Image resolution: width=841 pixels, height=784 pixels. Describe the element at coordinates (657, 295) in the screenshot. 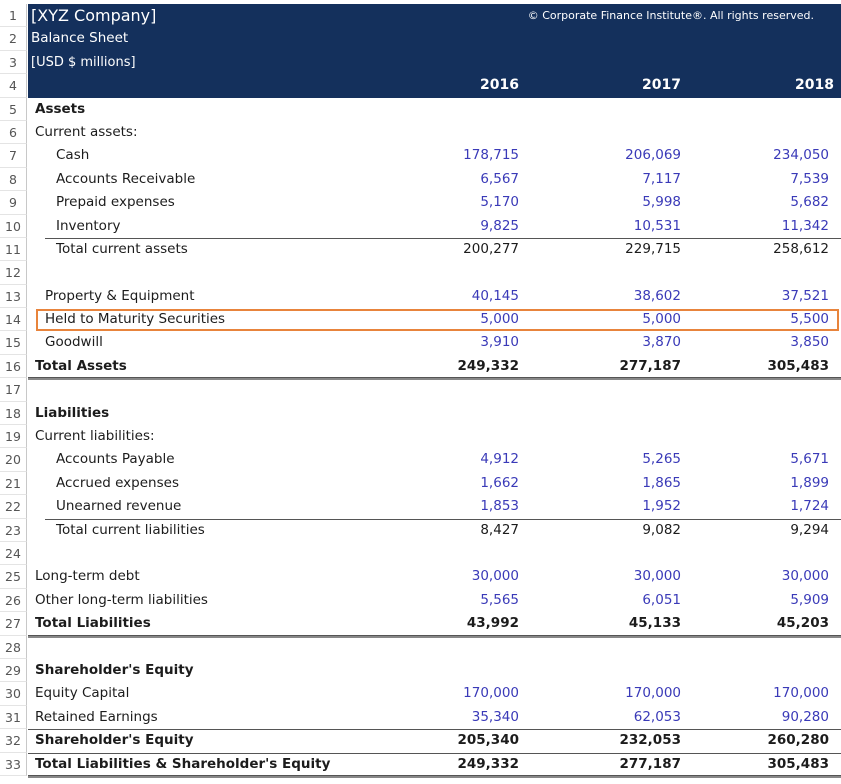

I see `value-2017: 38,602` at that location.